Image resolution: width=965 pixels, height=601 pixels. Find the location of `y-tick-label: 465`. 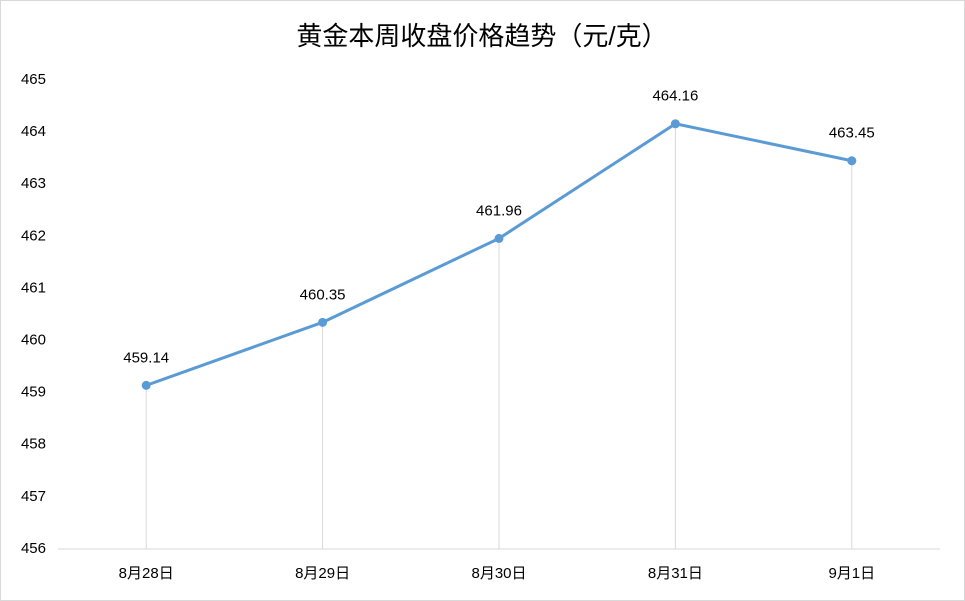

y-tick-label: 465 is located at coordinates (33, 79).